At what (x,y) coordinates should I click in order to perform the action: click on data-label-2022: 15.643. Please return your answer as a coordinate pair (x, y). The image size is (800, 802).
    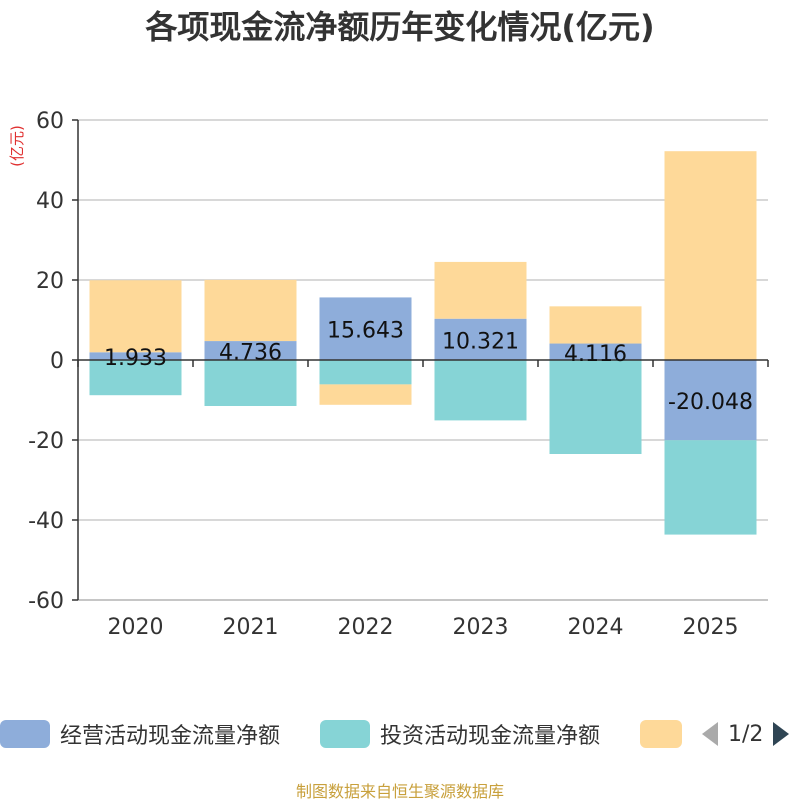
    Looking at the image, I should click on (365, 331).